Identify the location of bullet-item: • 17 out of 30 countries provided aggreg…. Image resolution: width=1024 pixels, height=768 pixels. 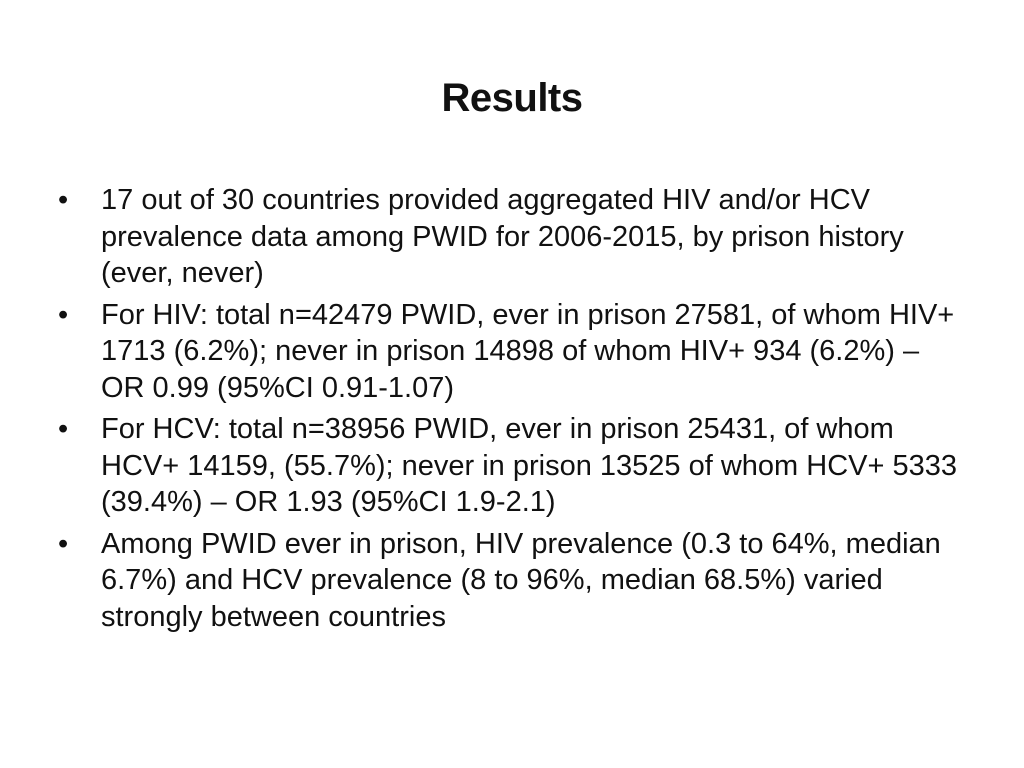
(513, 237).